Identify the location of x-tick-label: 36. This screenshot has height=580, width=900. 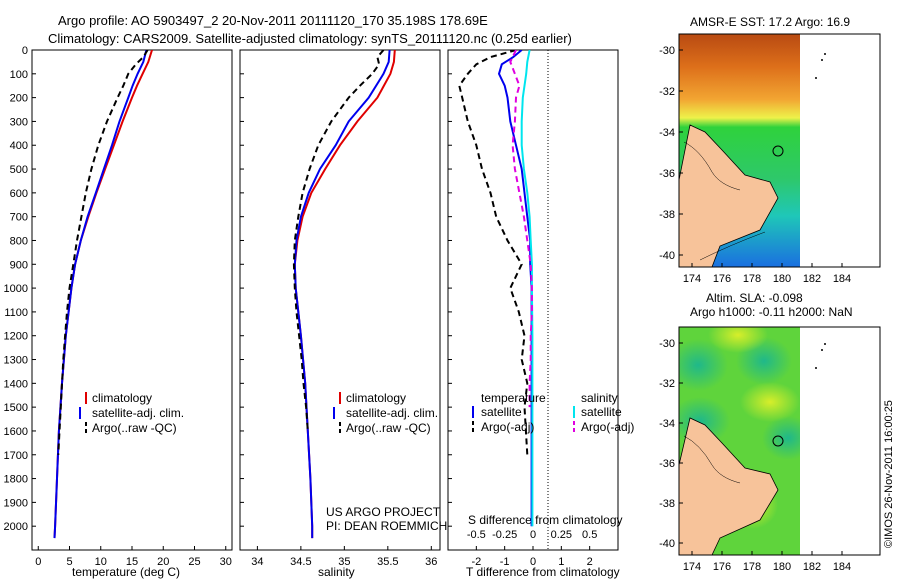
(431, 562).